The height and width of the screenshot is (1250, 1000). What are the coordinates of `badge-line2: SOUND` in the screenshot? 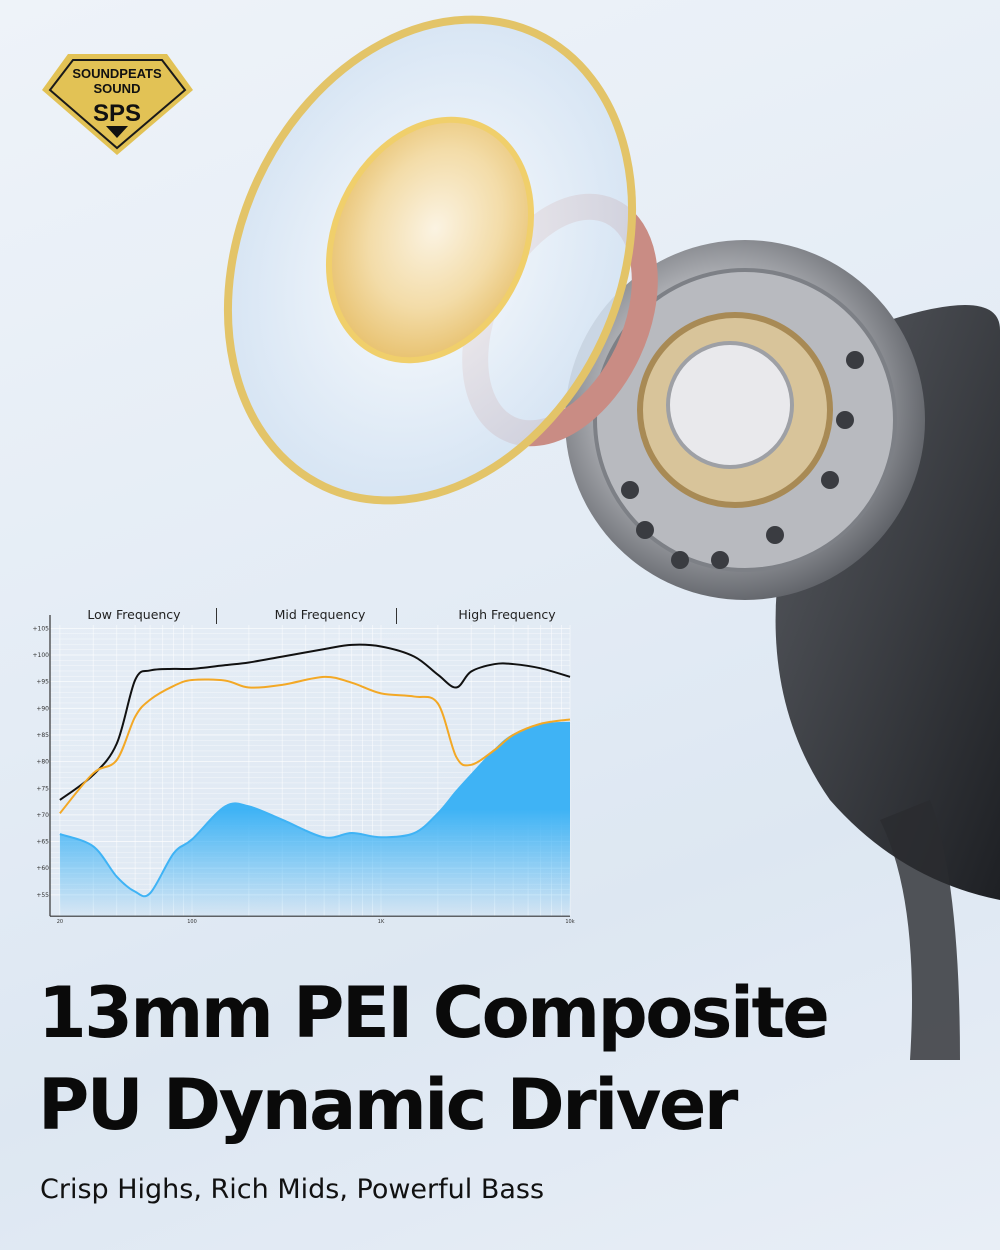 It's located at (117, 88).